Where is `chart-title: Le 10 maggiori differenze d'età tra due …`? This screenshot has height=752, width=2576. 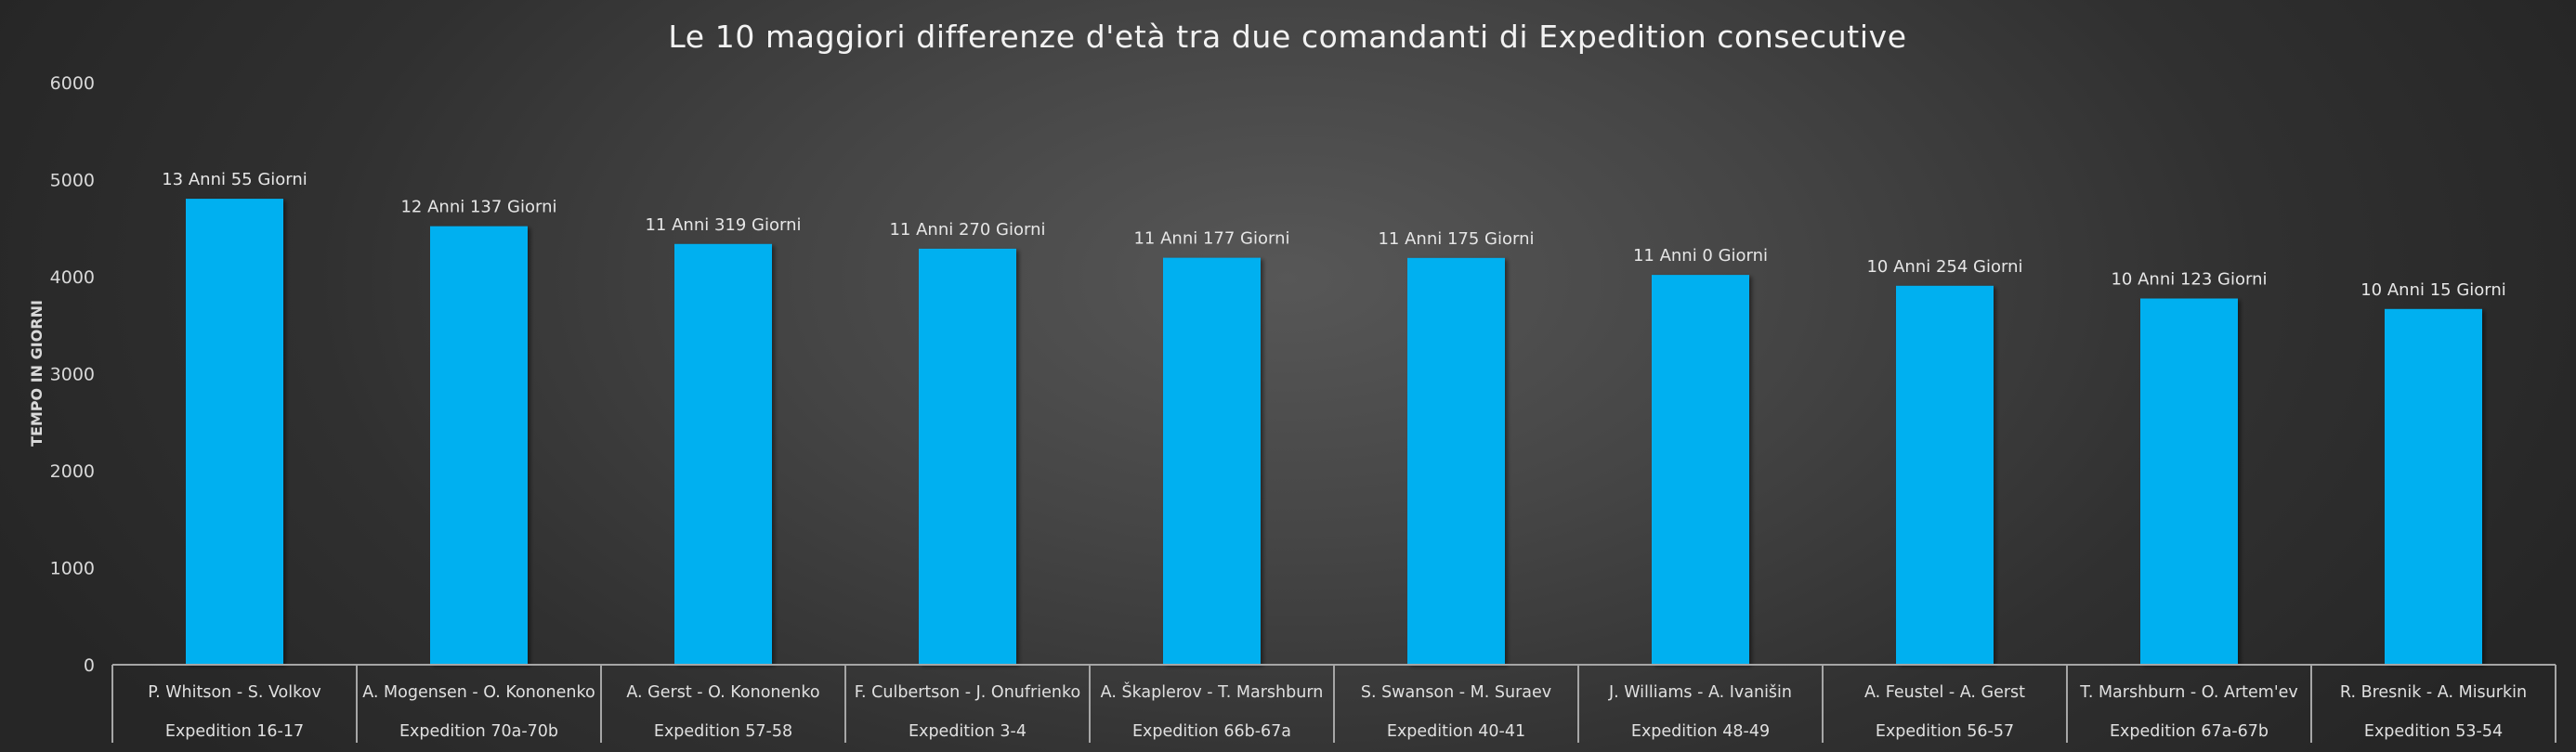
chart-title: Le 10 maggiori differenze d'età tra due … is located at coordinates (1287, 37).